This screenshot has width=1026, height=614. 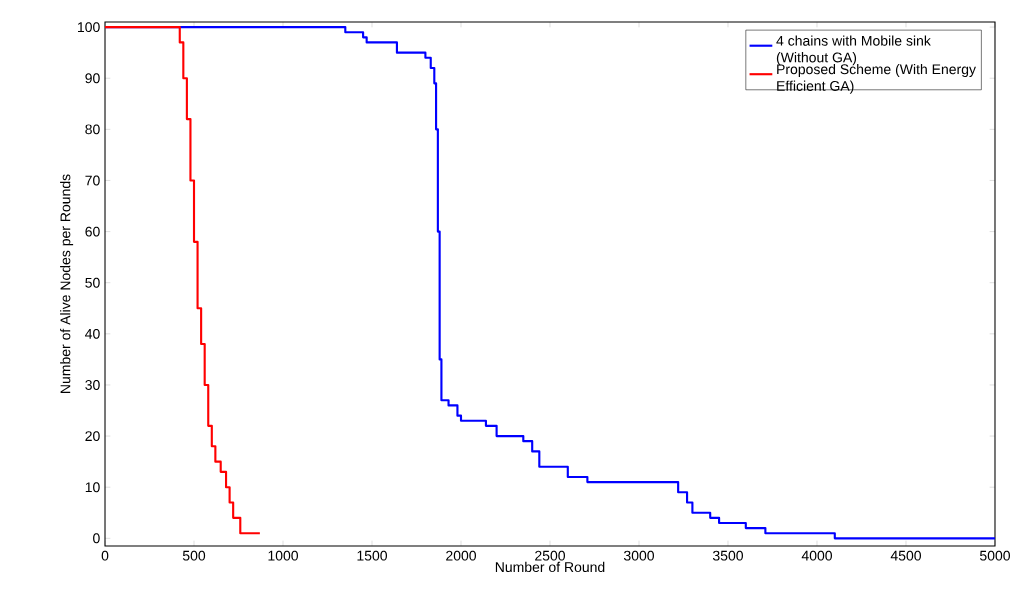 I want to click on x-tick-label: 1000, so click(x=283, y=555).